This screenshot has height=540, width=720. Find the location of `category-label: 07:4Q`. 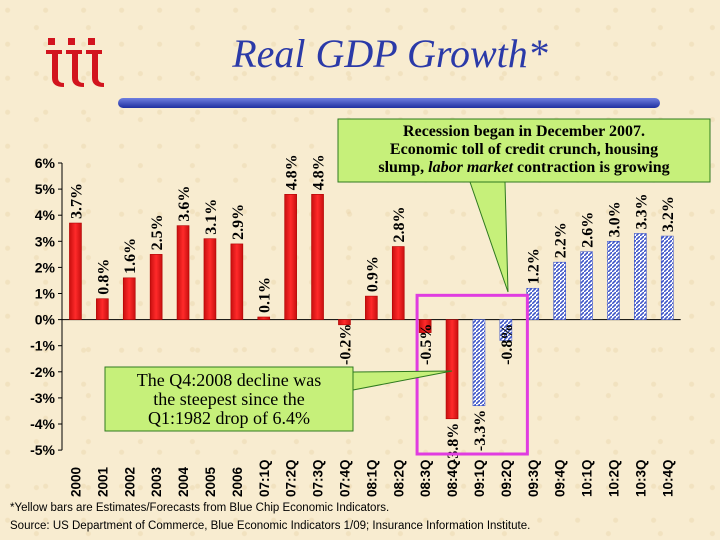

category-label: 07:4Q is located at coordinates (344, 478).